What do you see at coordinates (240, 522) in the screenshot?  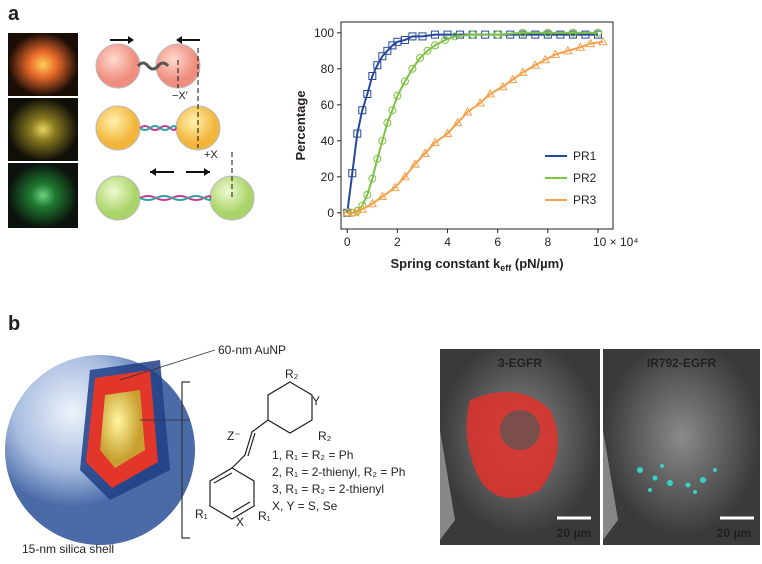 I see `heteroatom: X` at bounding box center [240, 522].